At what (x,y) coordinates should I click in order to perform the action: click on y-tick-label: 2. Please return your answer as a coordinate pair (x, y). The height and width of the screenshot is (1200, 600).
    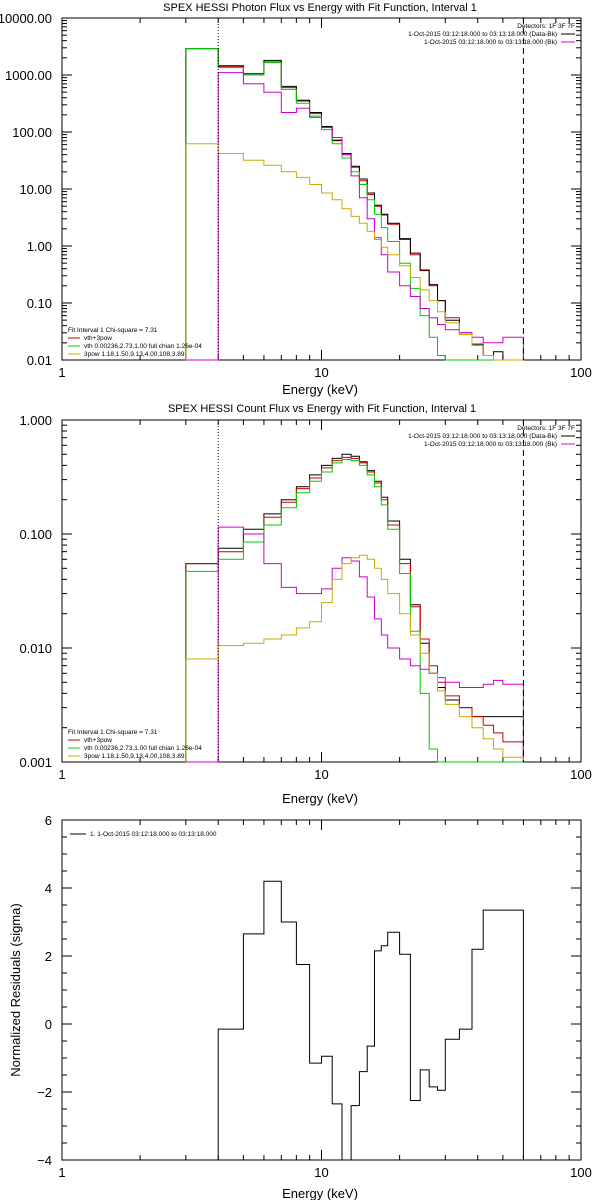
    Looking at the image, I should click on (48, 956).